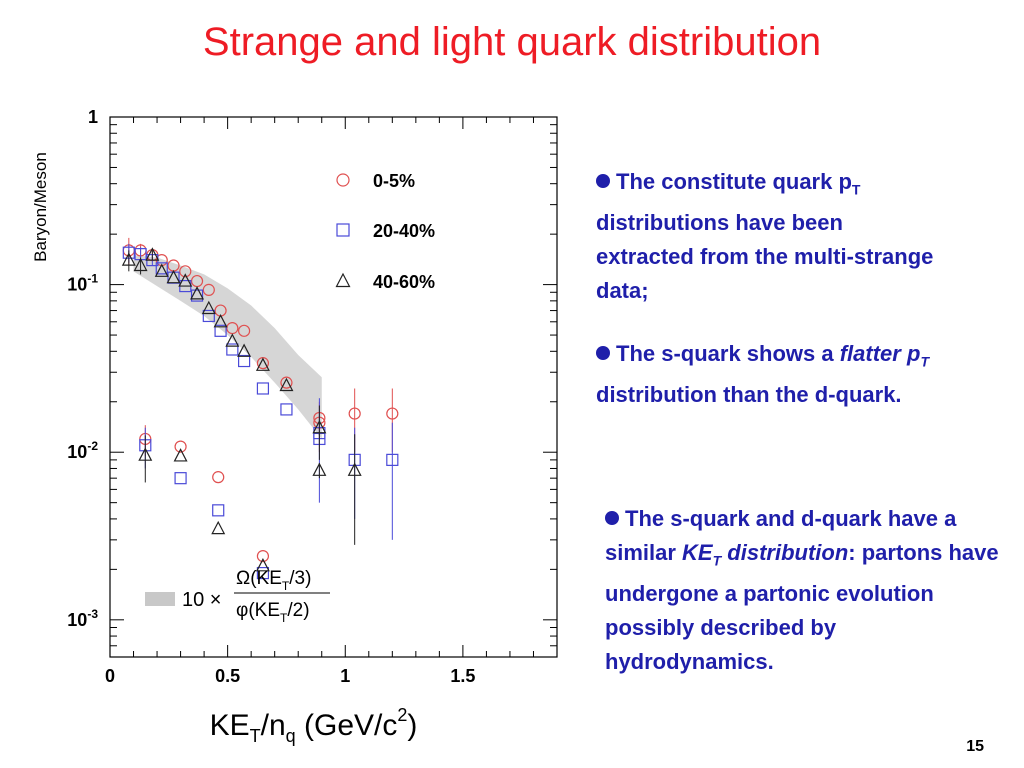 The height and width of the screenshot is (768, 1024). Describe the element at coordinates (404, 282) in the screenshot. I see `legend-label: 40-60%` at that location.